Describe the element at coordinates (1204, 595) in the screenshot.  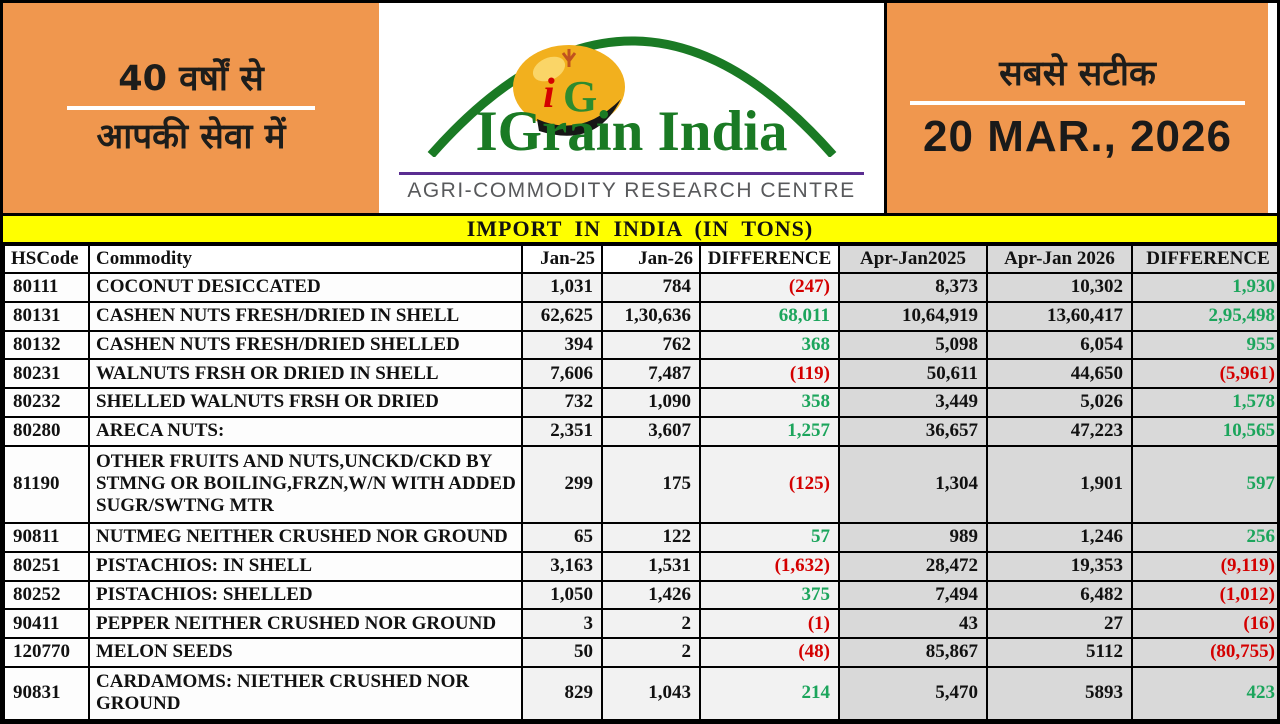
I see `diff2-cell: (1,012)` at that location.